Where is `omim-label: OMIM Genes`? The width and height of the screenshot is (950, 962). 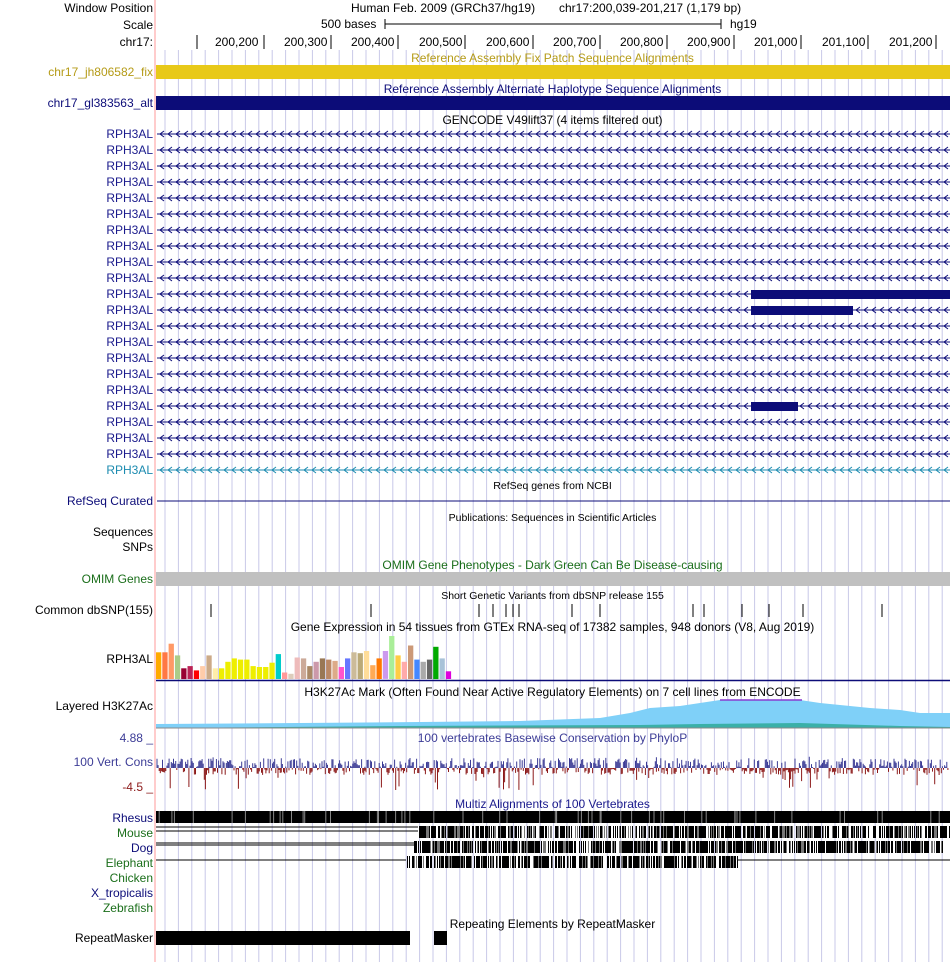 omim-label: OMIM Genes is located at coordinates (117, 579).